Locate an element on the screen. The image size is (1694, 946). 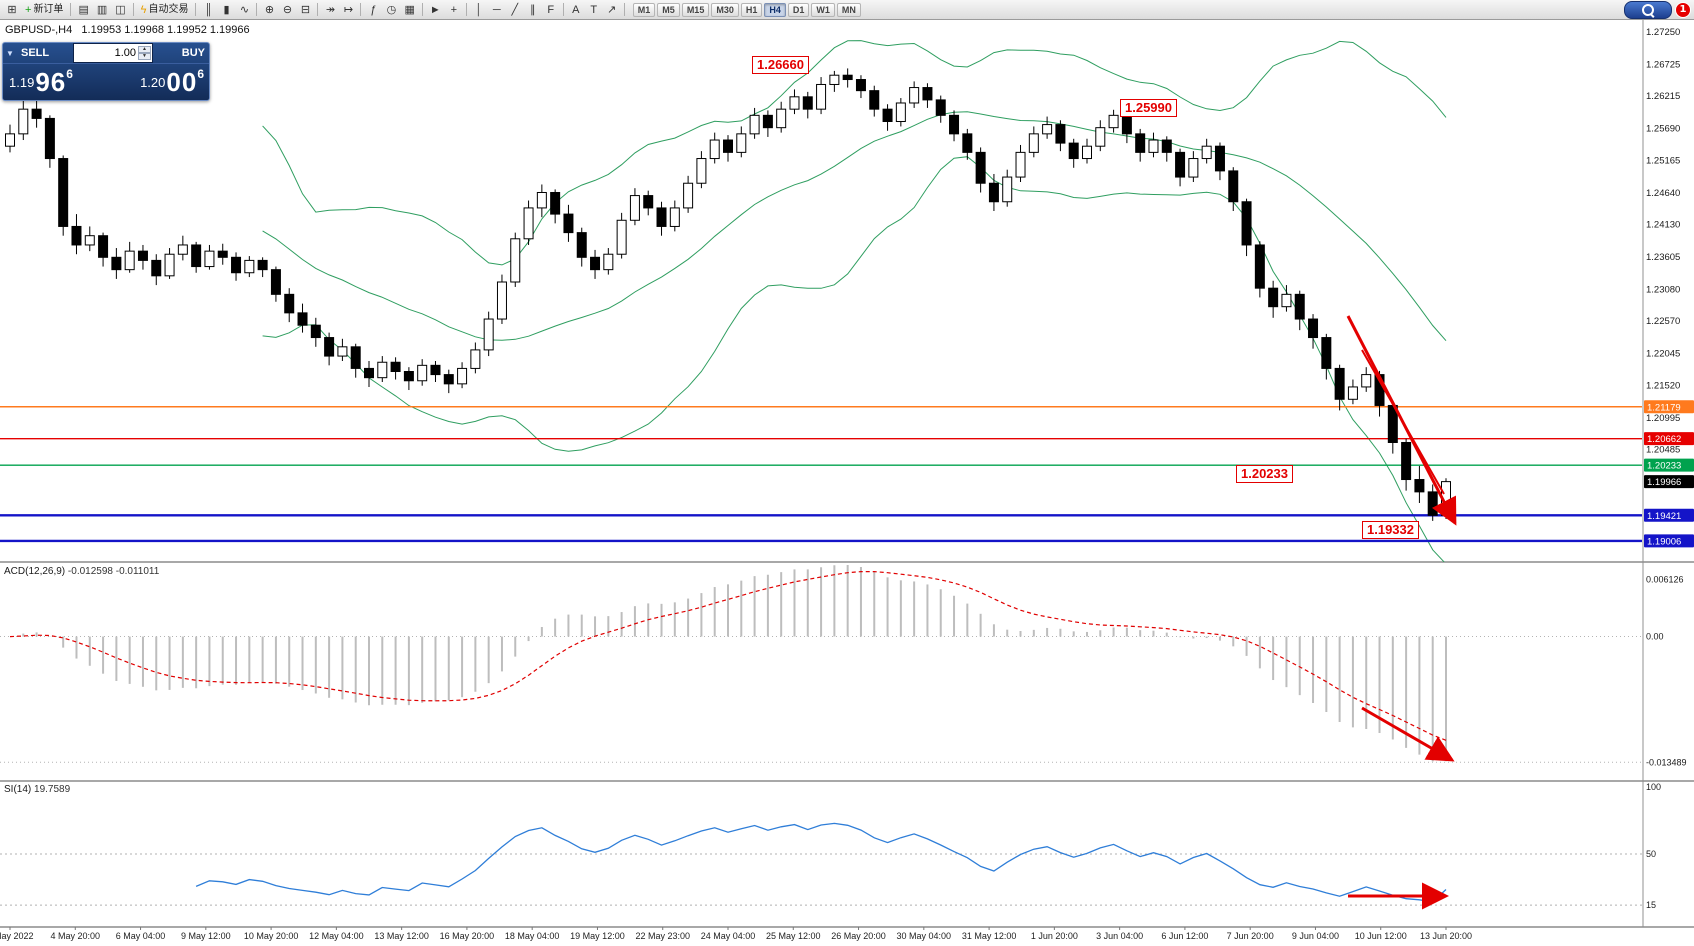
rsi-scale-label: 15 is located at coordinates (1651, 905).